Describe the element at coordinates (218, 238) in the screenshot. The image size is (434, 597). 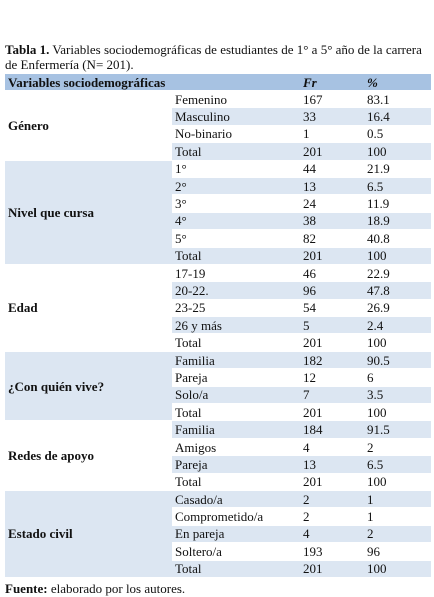
I see `table-row: 5° 82 40.8` at that location.